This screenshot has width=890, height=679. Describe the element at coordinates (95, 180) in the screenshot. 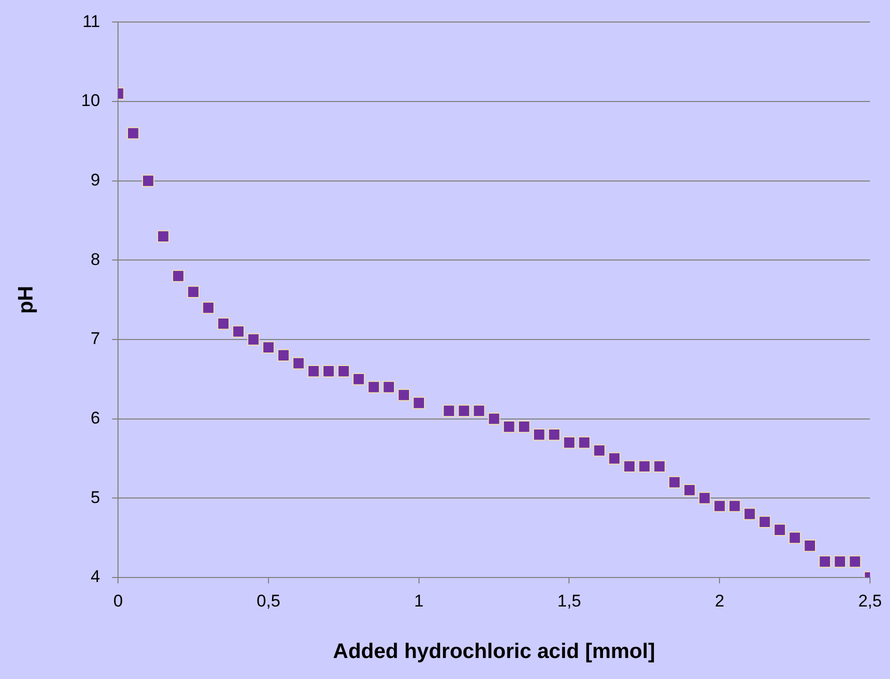

I see `y-tick-label: 9` at that location.